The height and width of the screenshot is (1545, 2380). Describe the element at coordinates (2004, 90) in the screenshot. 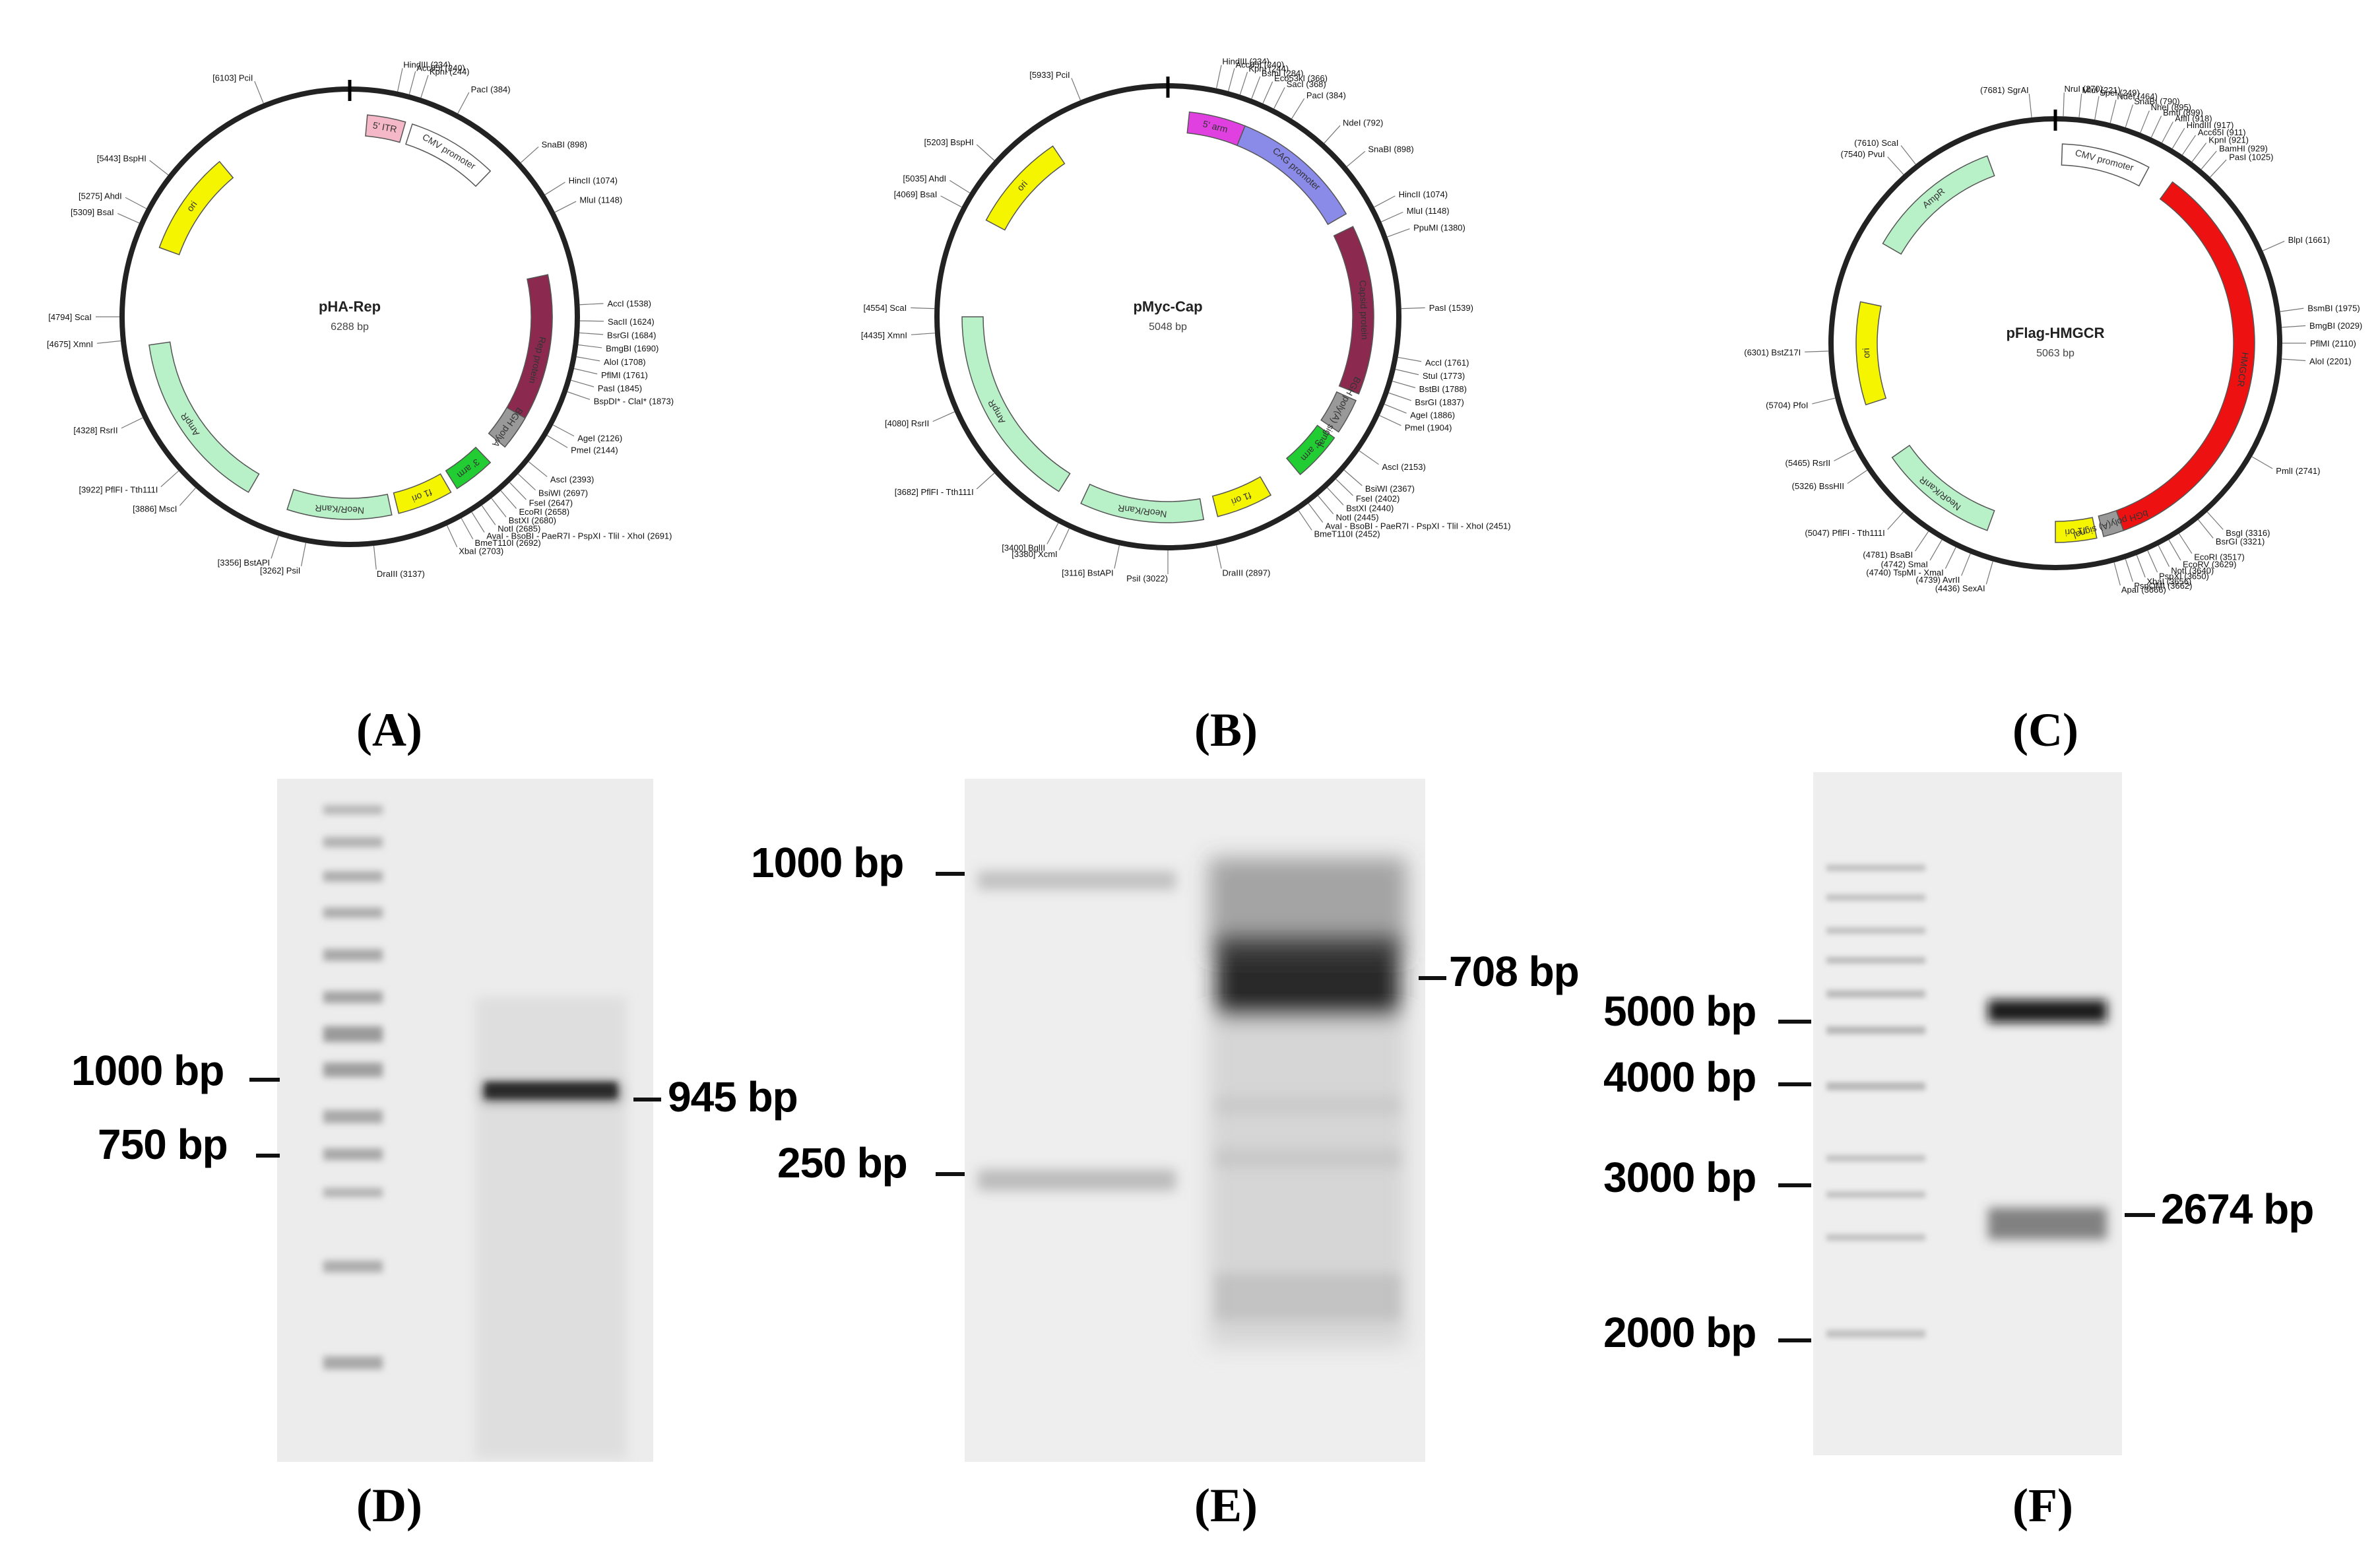

I see `site-7681-sgrai: (7681) SgrAI` at that location.